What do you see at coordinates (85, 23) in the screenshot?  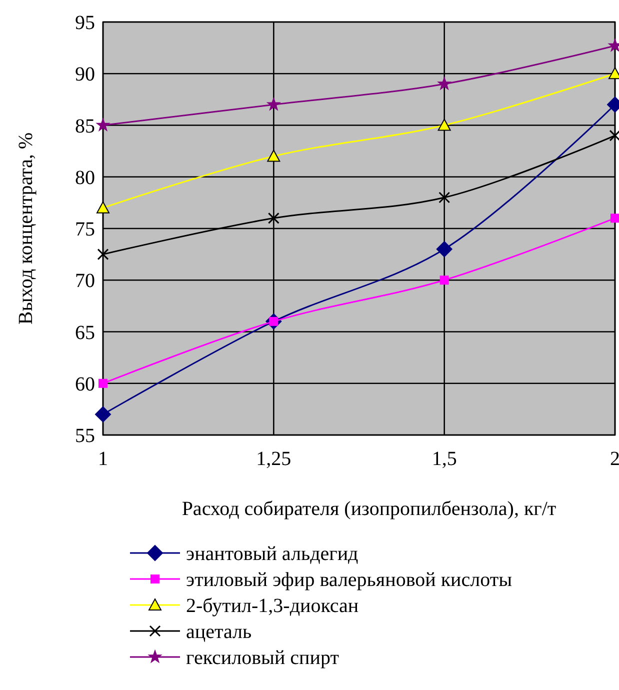 I see `y-tick-label: 95` at bounding box center [85, 23].